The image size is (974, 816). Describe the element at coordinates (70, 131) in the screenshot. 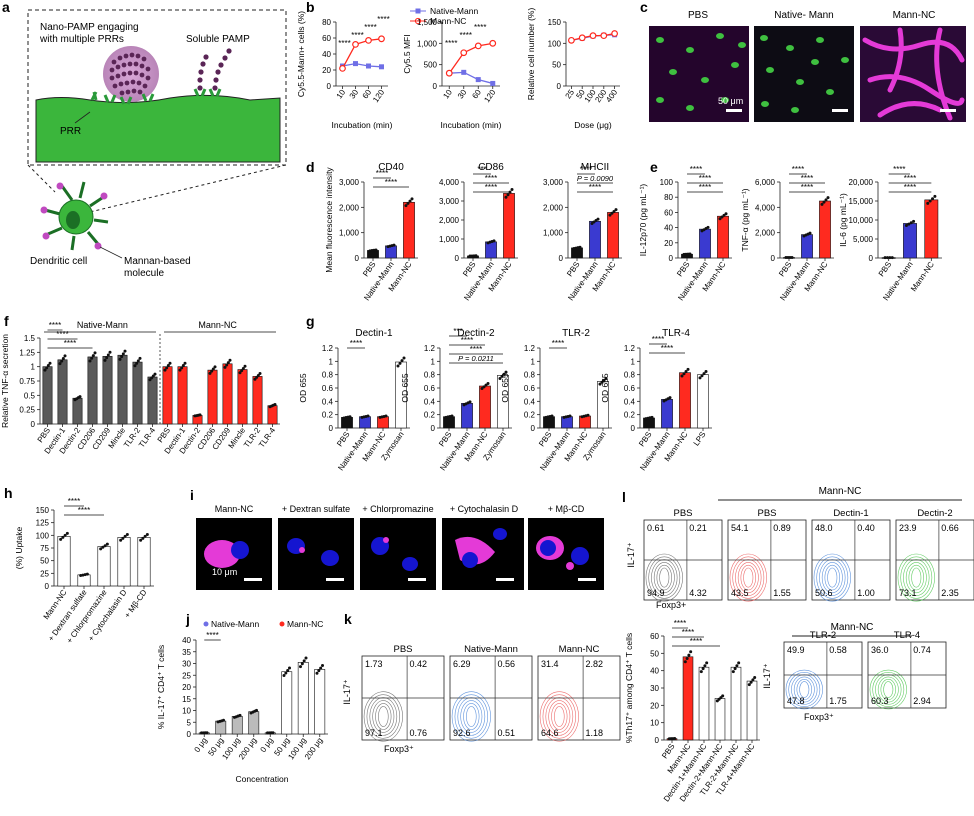

I see `prr-label: PRR` at that location.